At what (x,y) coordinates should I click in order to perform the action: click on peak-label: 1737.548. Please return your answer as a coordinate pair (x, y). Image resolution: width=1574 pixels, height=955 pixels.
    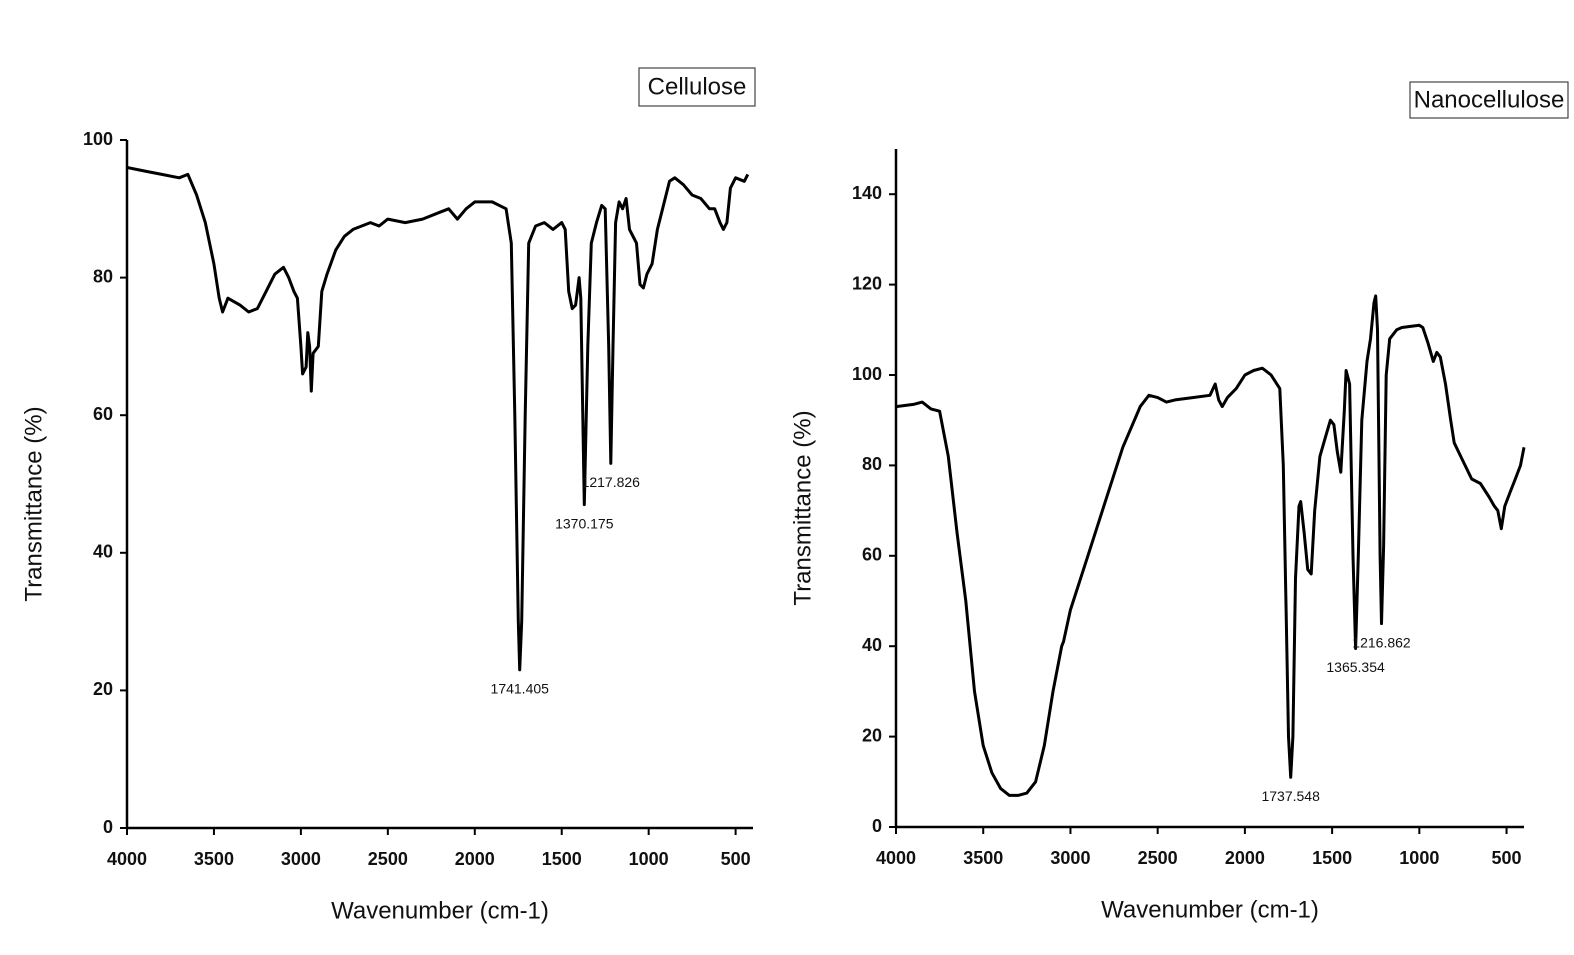
    Looking at the image, I should click on (1290, 796).